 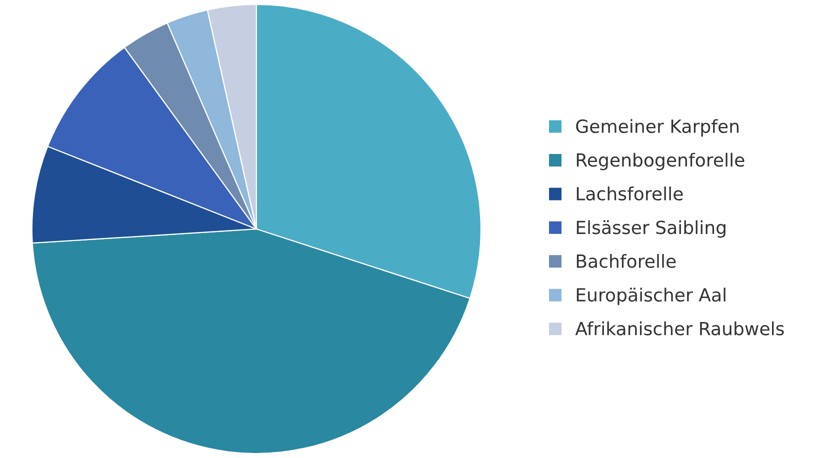 I want to click on legend-label: Regenbogenforelle, so click(x=660, y=161).